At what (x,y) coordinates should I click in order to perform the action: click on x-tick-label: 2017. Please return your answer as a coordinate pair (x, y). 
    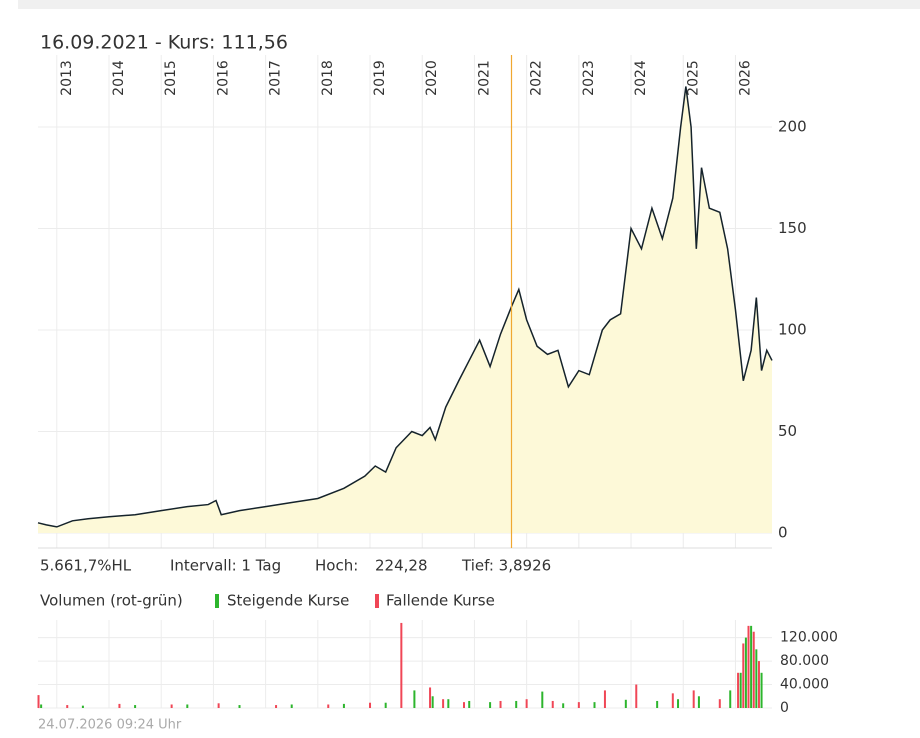
    Looking at the image, I should click on (276, 78).